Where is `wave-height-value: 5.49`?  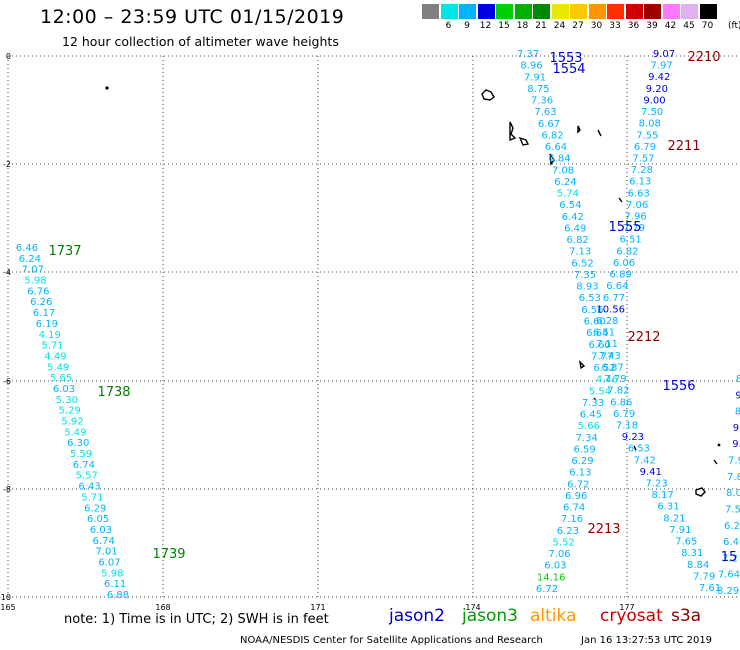 wave-height-value: 5.49 is located at coordinates (75, 432).